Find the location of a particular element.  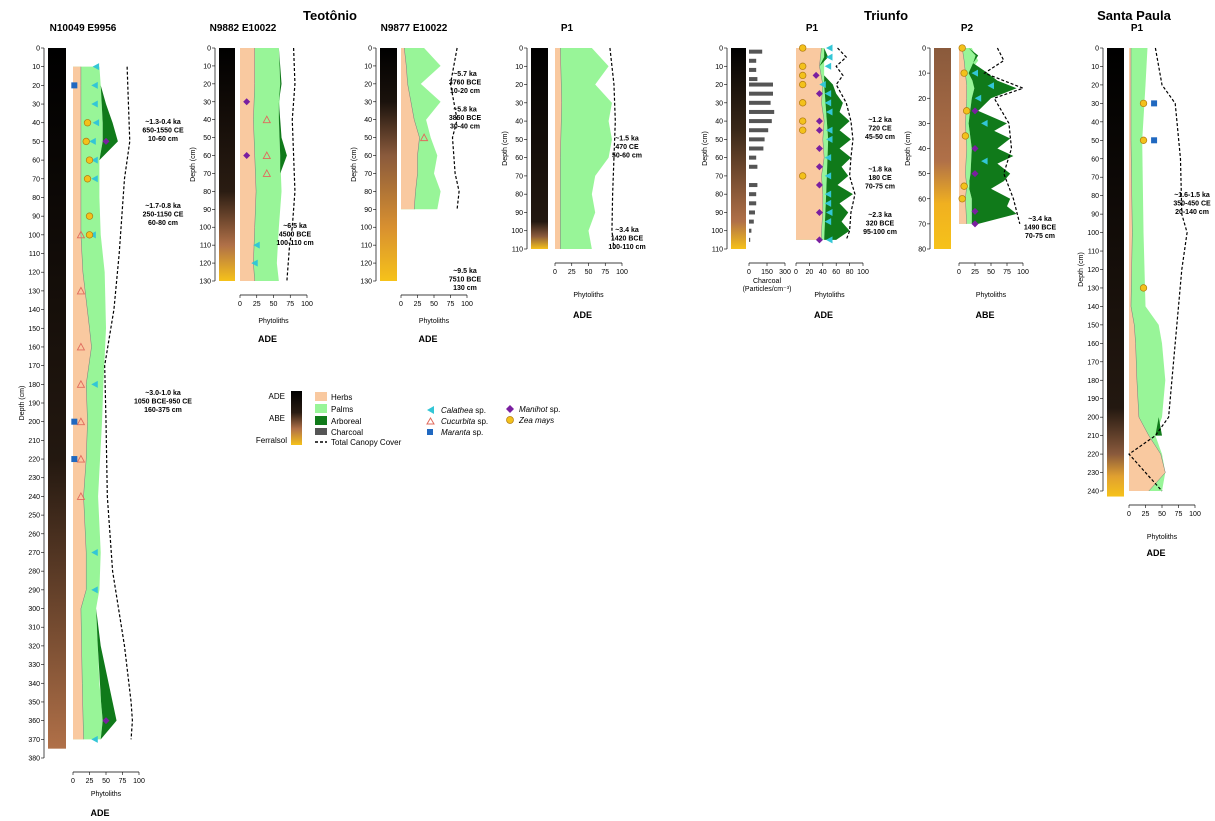

date-annotation: 30-40 cm is located at coordinates (465, 127).